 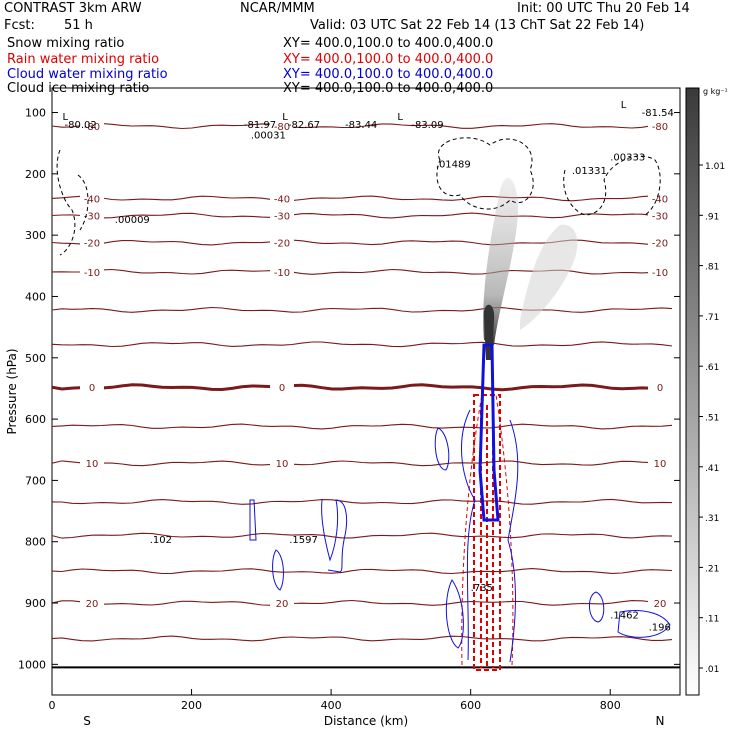 I want to click on legend-rain-xy: XY= 400.0,100.0 to 400.0,400.0, so click(x=388, y=59).